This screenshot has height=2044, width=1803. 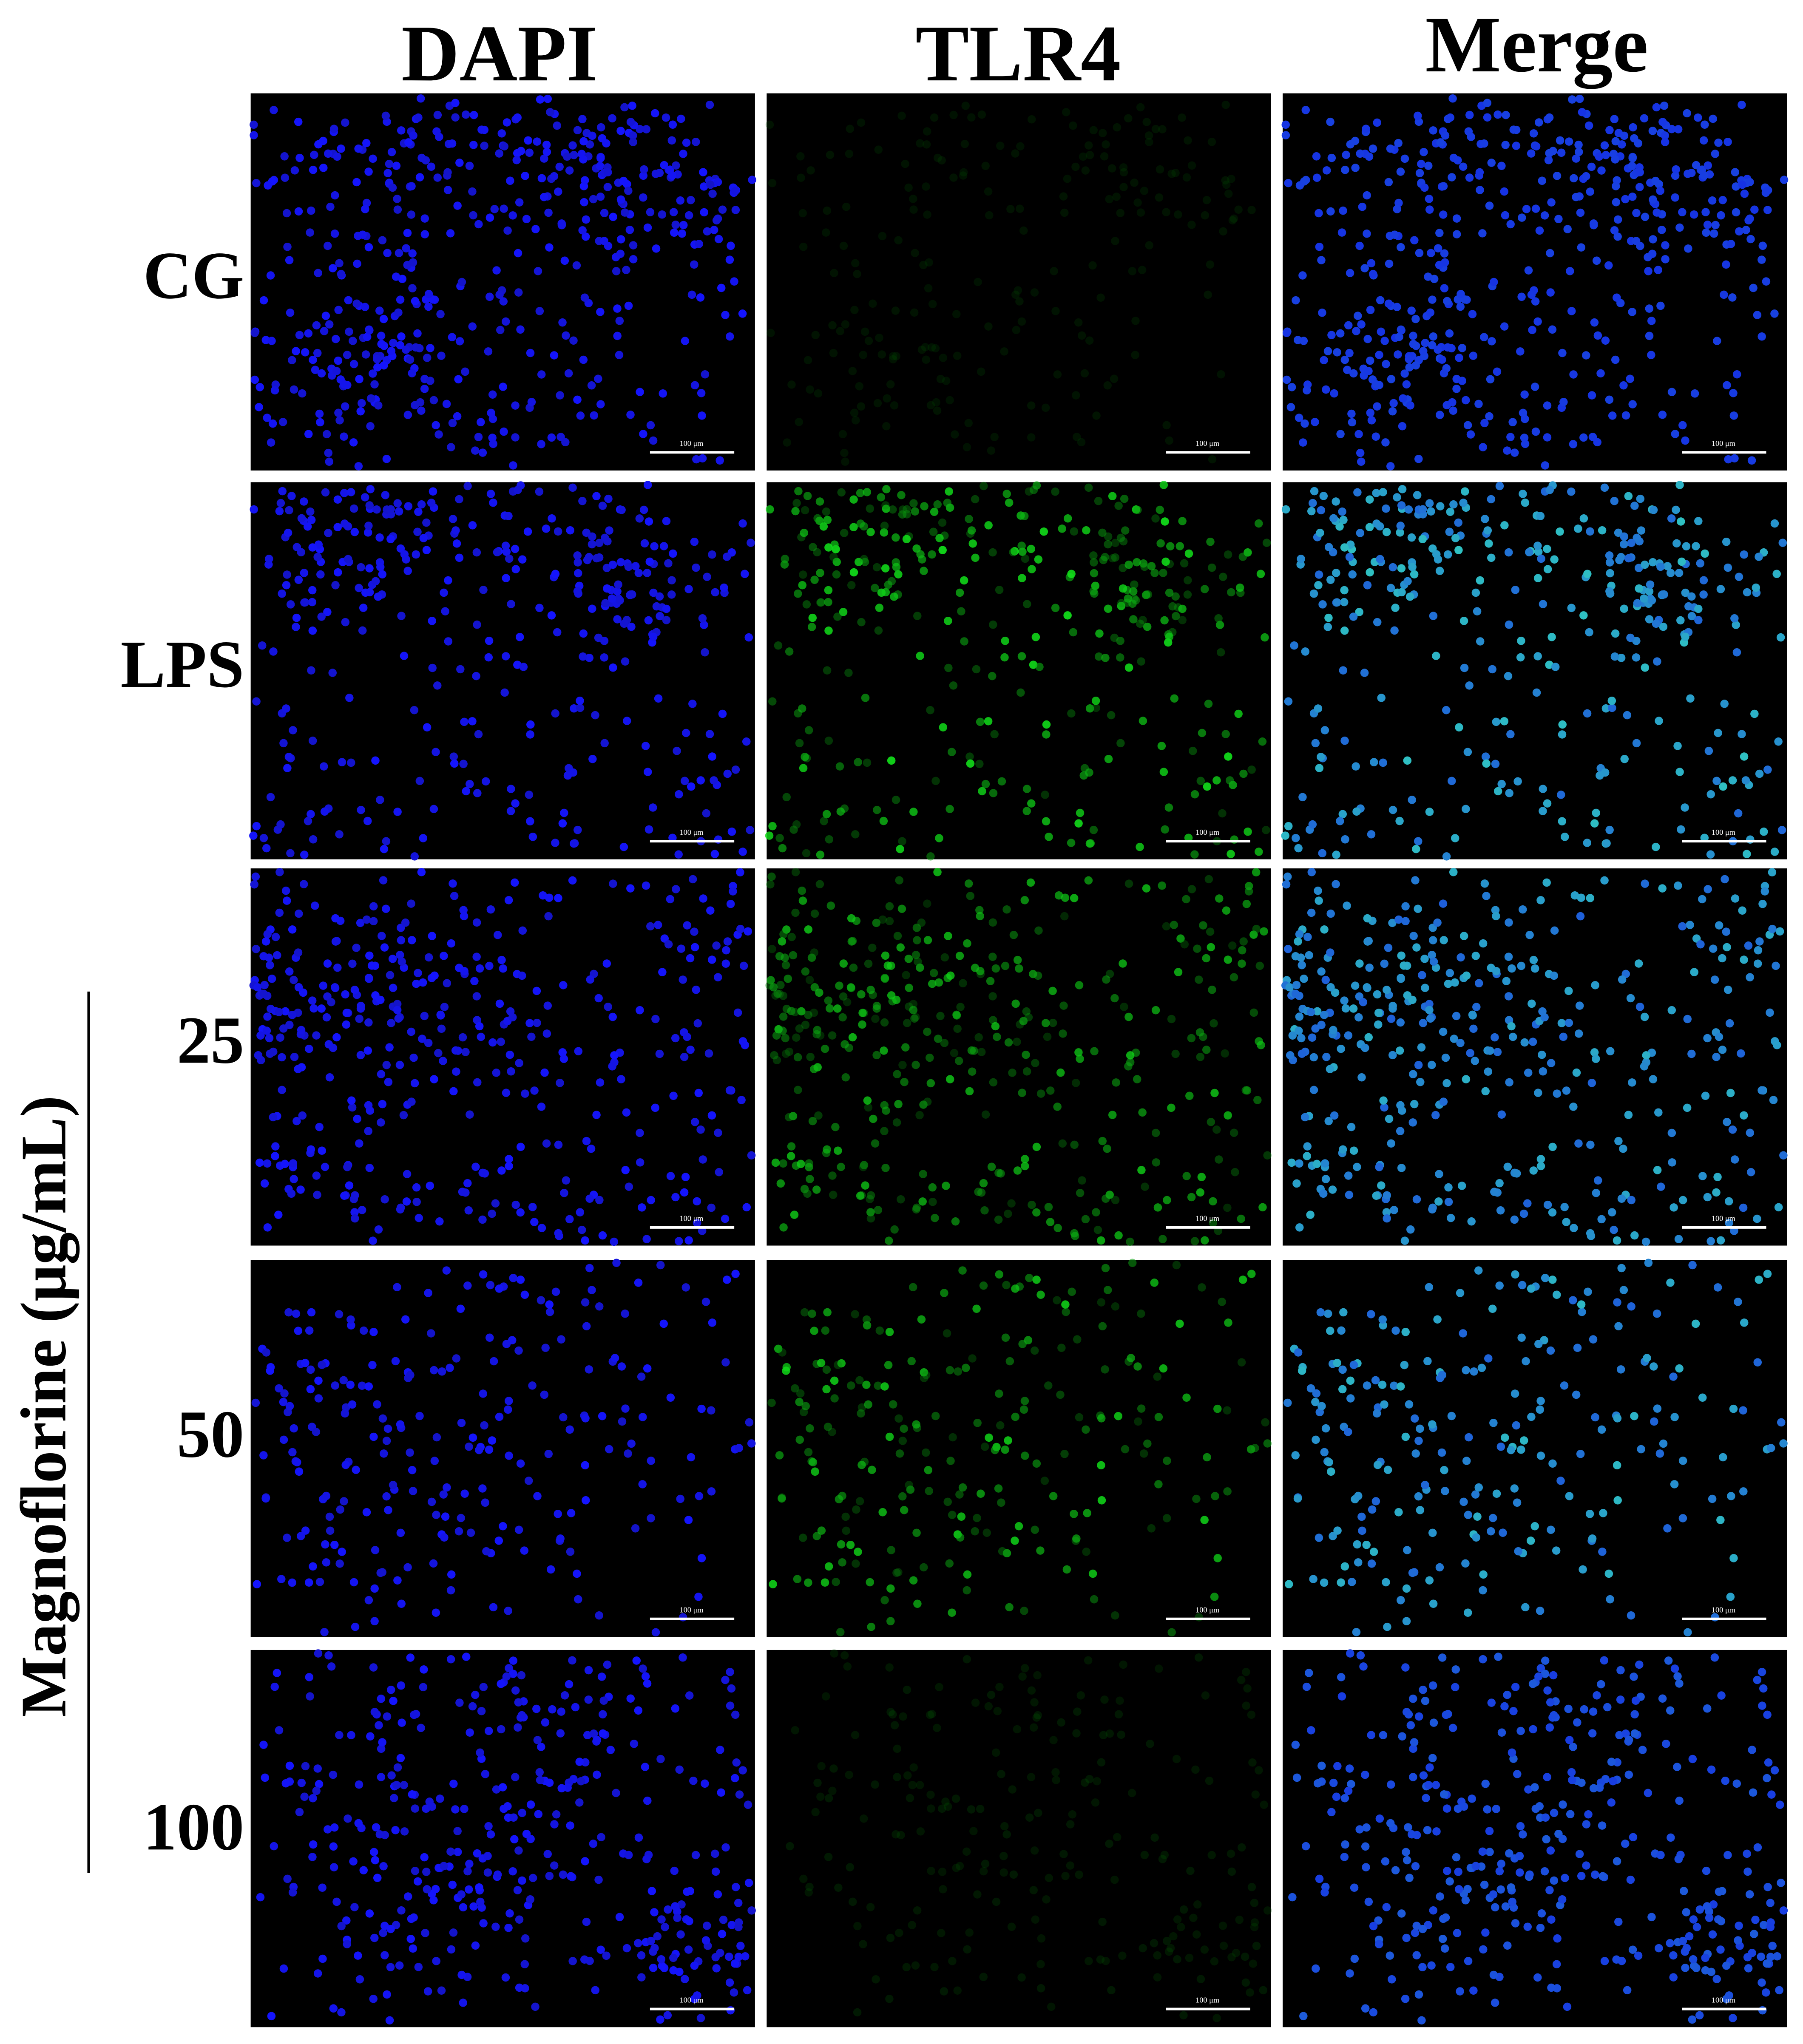 What do you see at coordinates (1535, 1839) in the screenshot?
I see `panel` at bounding box center [1535, 1839].